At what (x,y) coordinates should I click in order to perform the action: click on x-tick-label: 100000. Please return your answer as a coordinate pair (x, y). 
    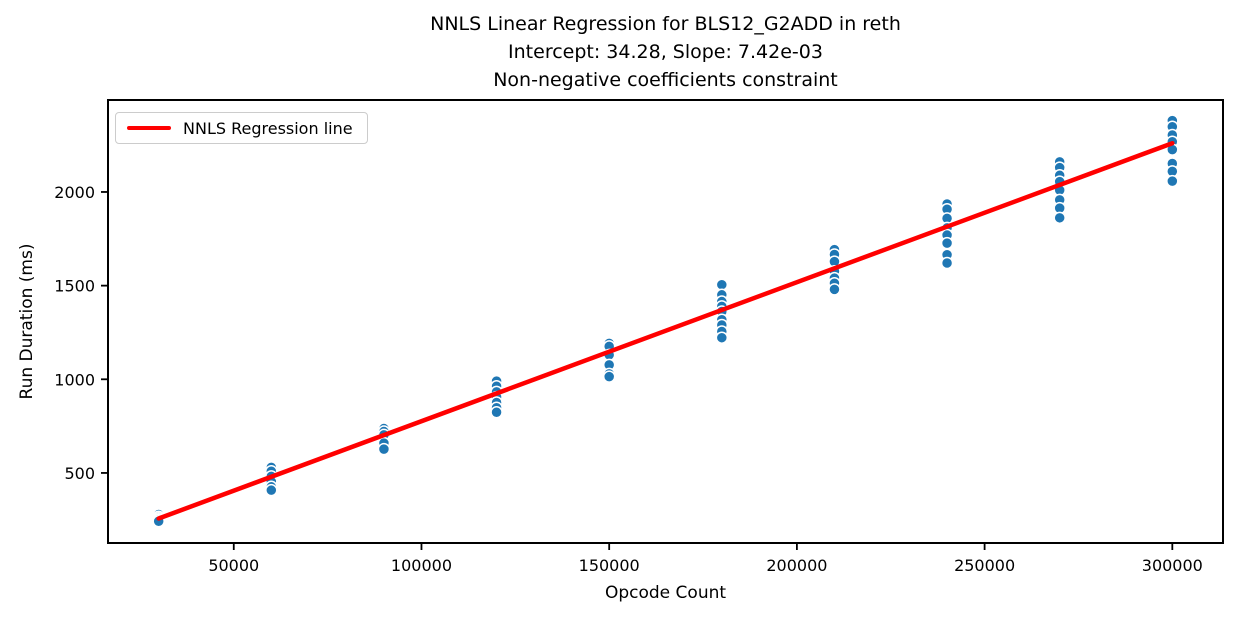
    Looking at the image, I should click on (421, 565).